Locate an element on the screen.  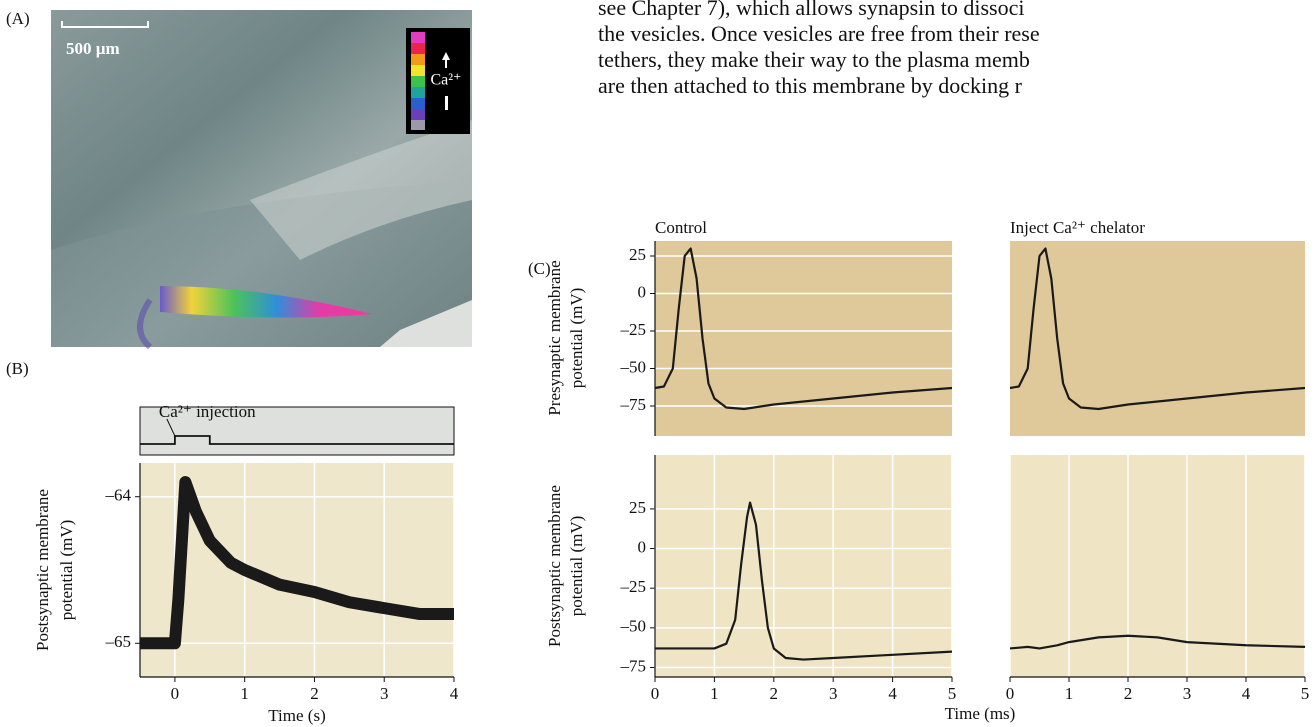
x-axis-label: Time (ms) is located at coordinates (980, 713).